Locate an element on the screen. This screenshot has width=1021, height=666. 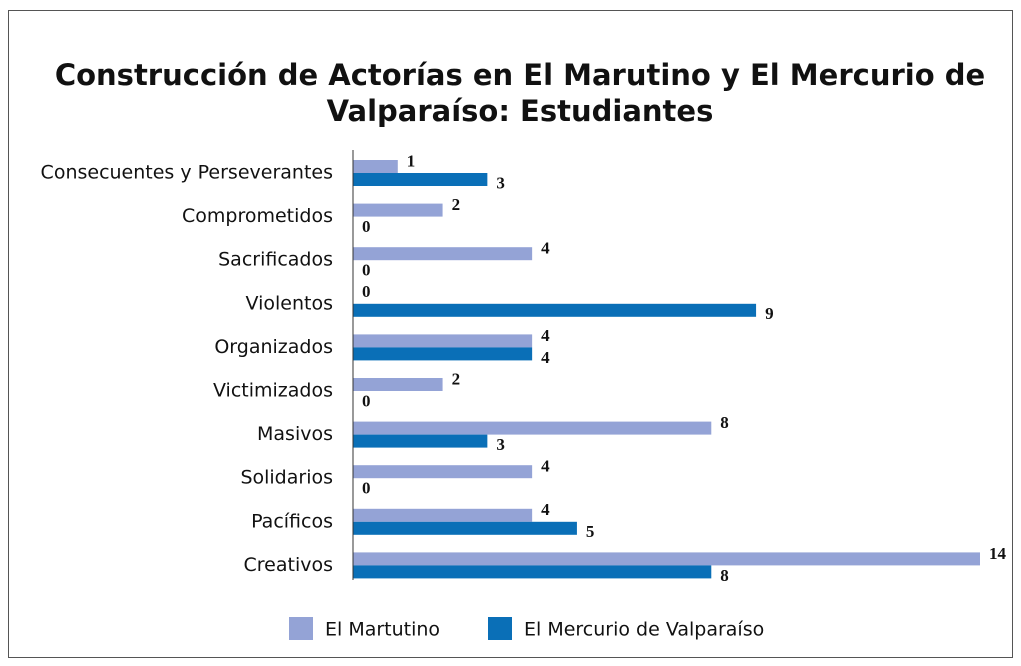
data-label: 5 is located at coordinates (590, 531).